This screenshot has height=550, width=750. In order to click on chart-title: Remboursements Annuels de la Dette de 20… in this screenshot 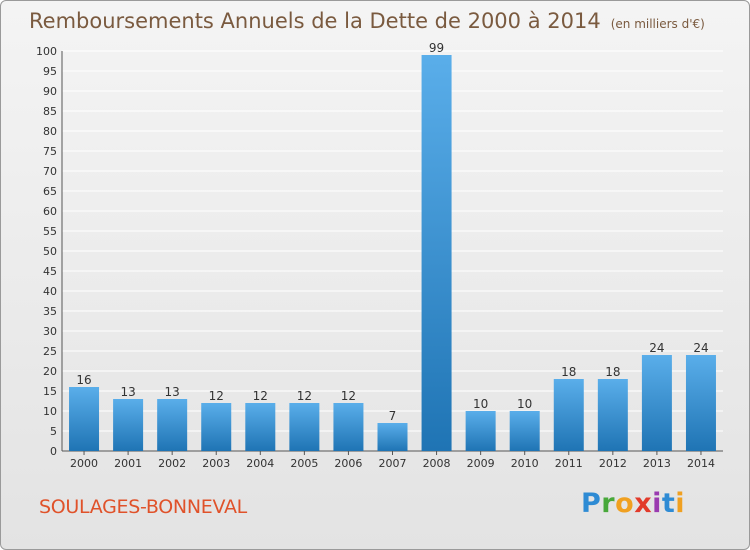, I will do `click(367, 21)`.